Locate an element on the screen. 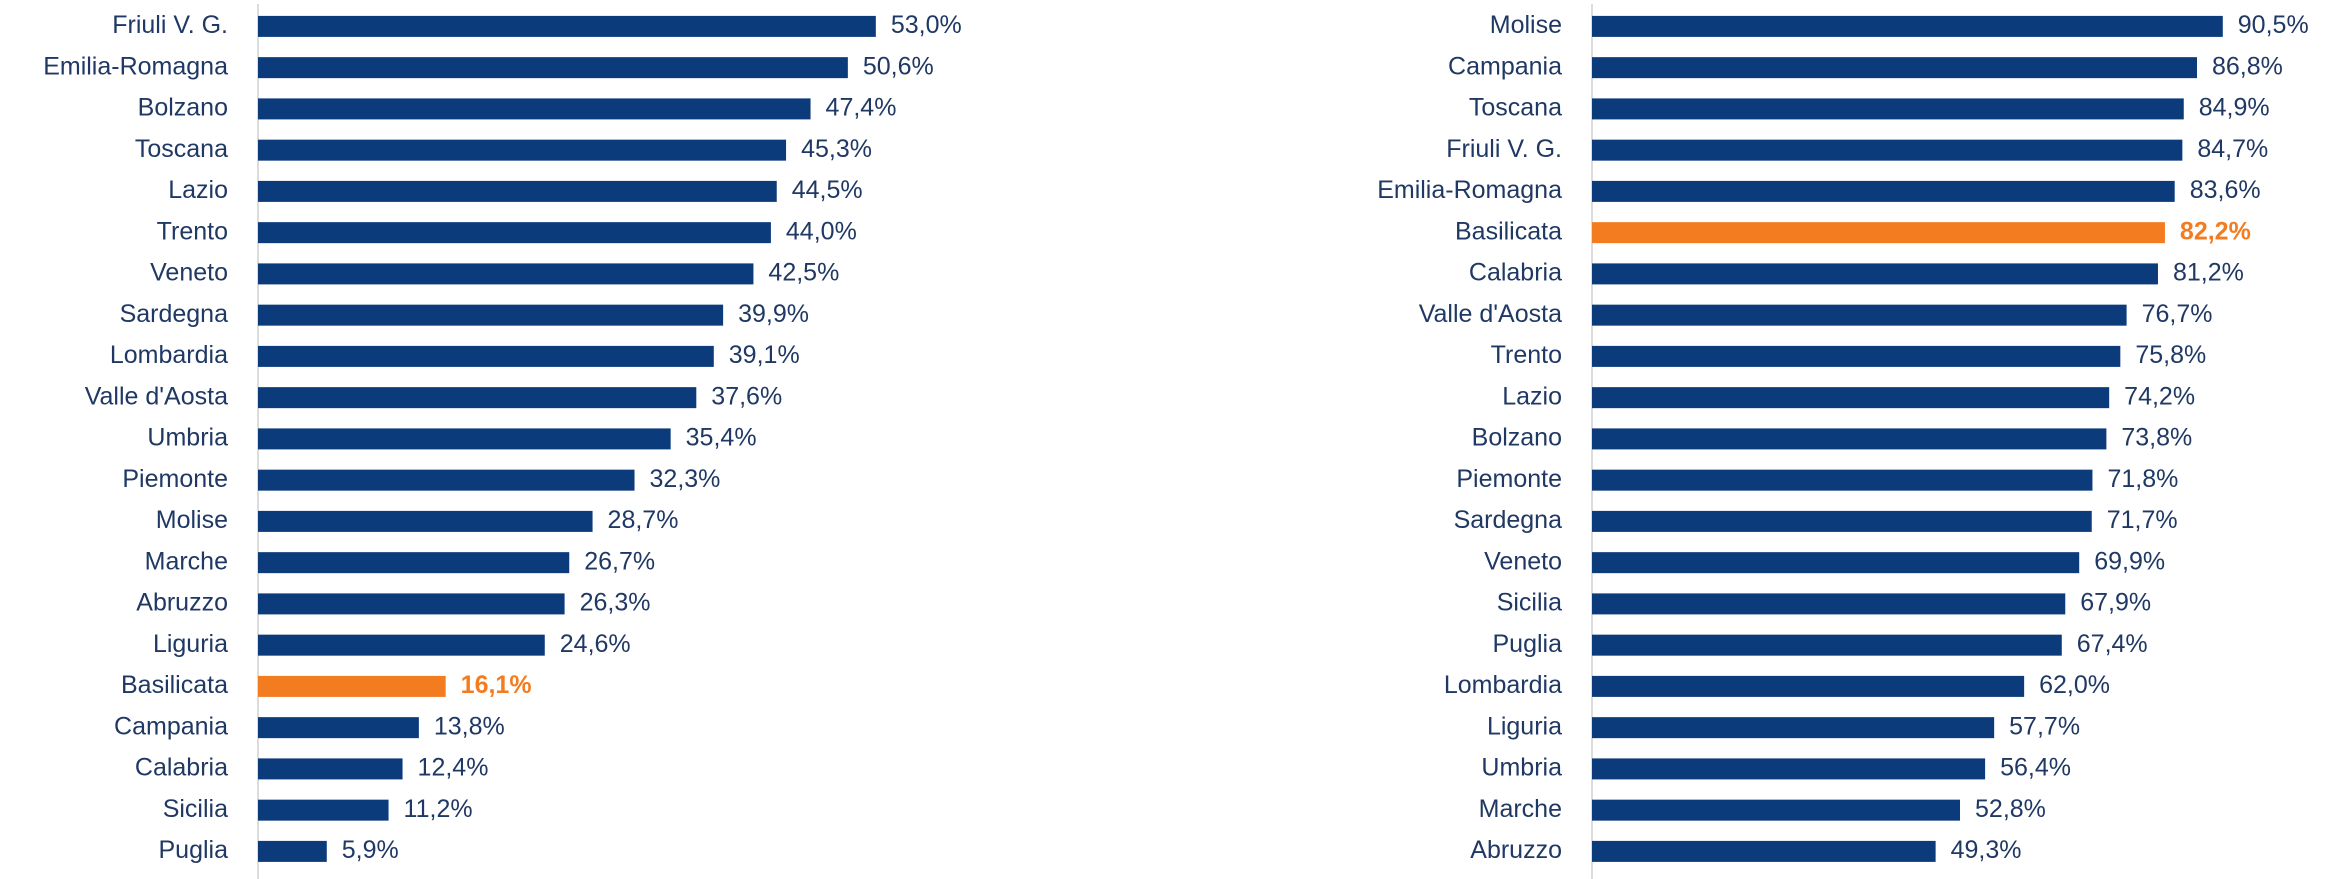  value-label: 26,3% is located at coordinates (615, 603).